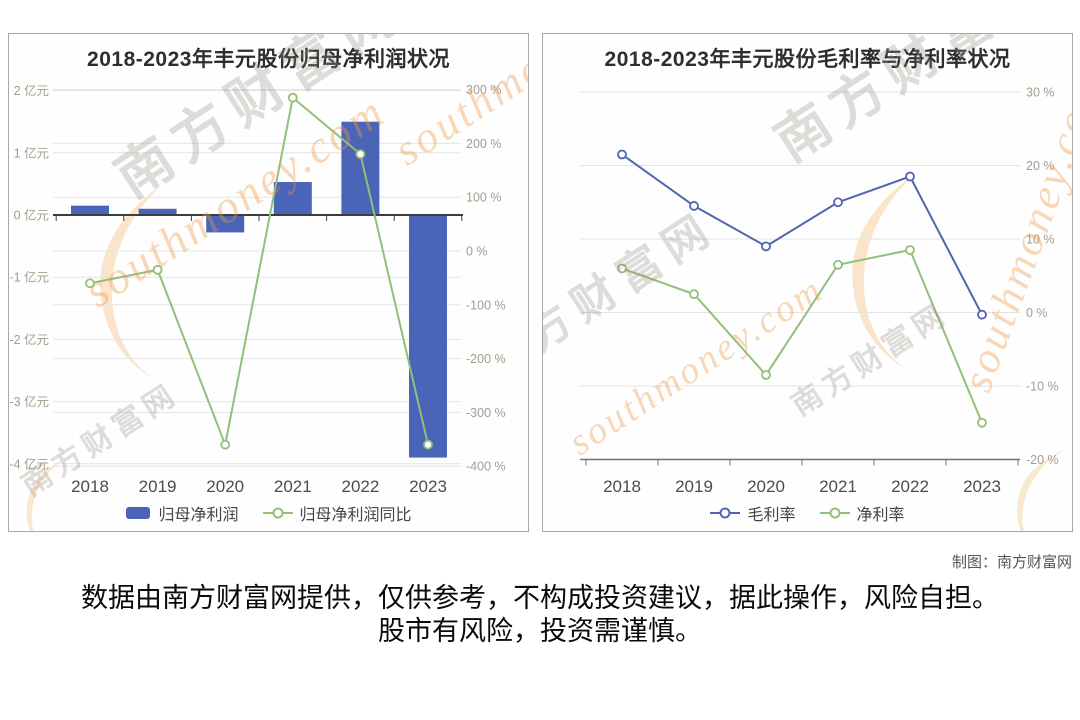 This screenshot has width=1080, height=720. I want to click on legend-label: 毛利率, so click(771, 515).